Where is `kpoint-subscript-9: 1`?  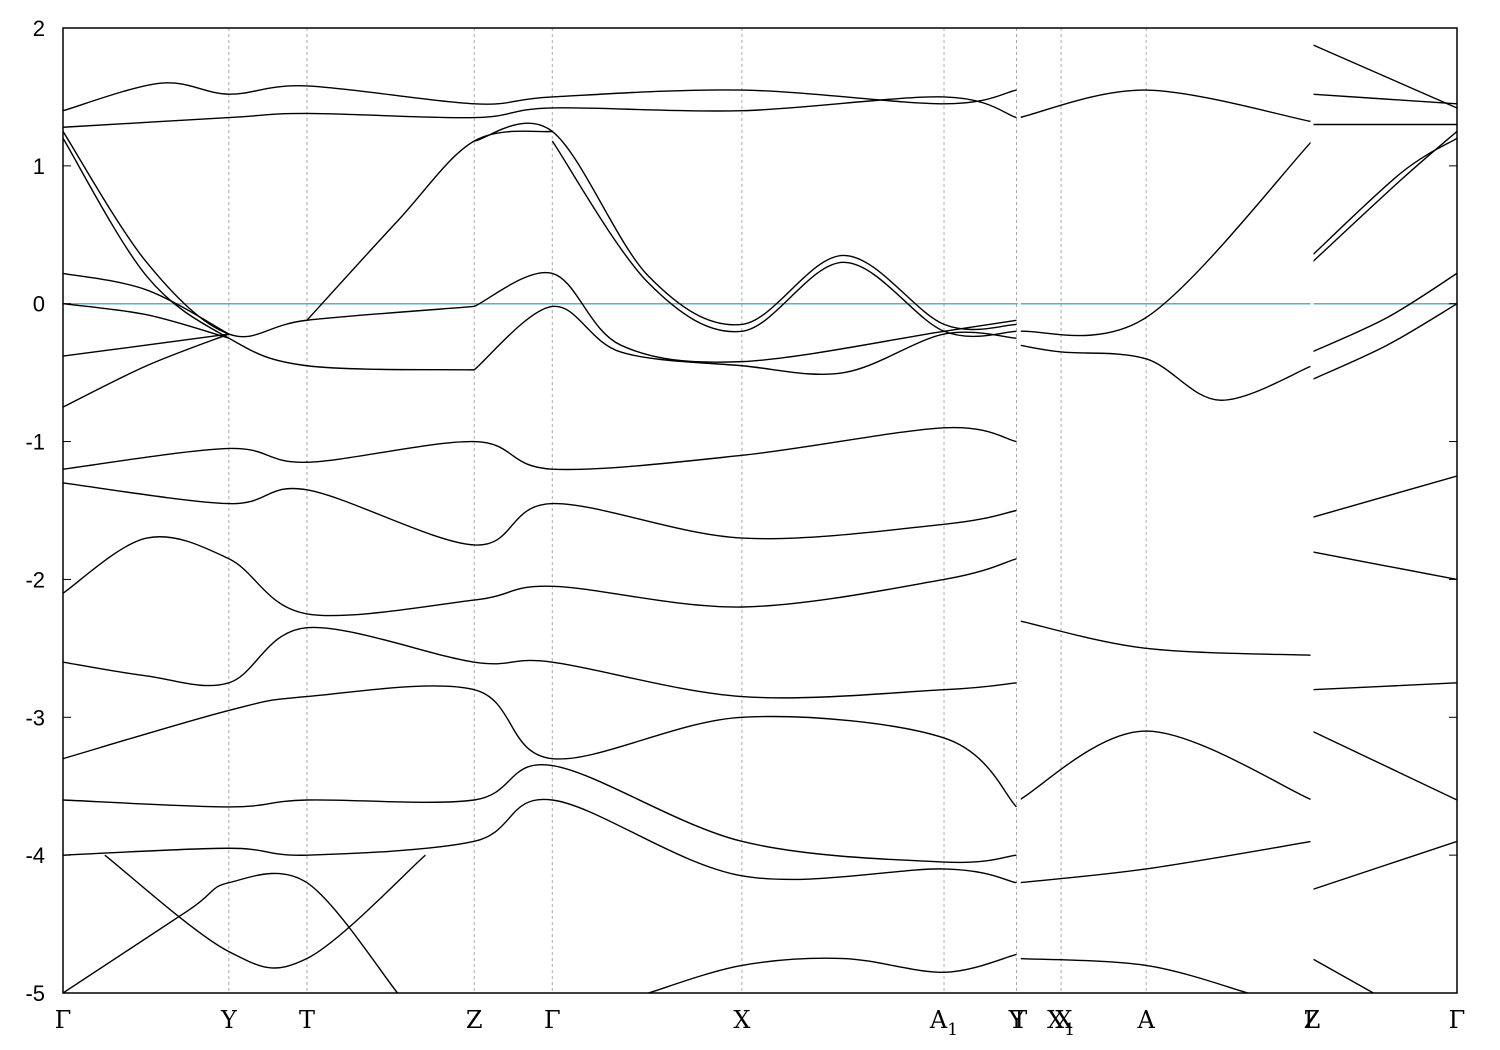 kpoint-subscript-9: 1 is located at coordinates (1069, 1030).